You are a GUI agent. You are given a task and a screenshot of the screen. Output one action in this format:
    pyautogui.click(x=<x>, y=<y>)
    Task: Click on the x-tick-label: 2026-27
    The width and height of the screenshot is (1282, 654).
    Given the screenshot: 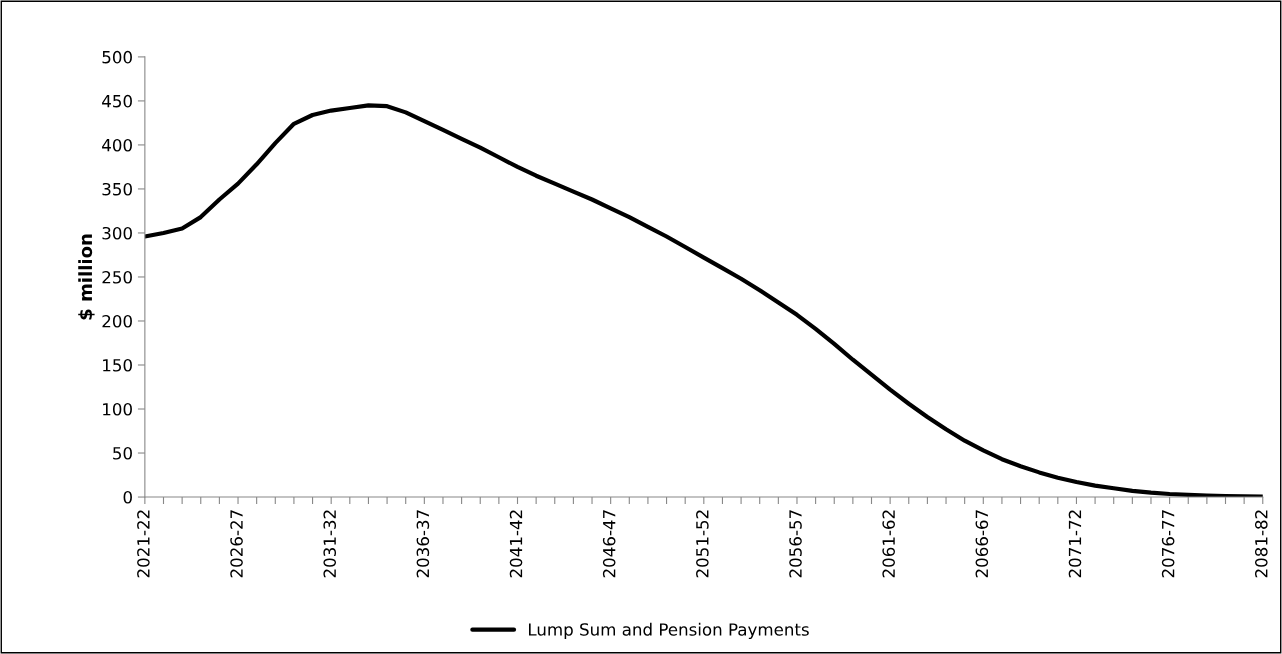 What is the action you would take?
    pyautogui.click(x=236, y=544)
    